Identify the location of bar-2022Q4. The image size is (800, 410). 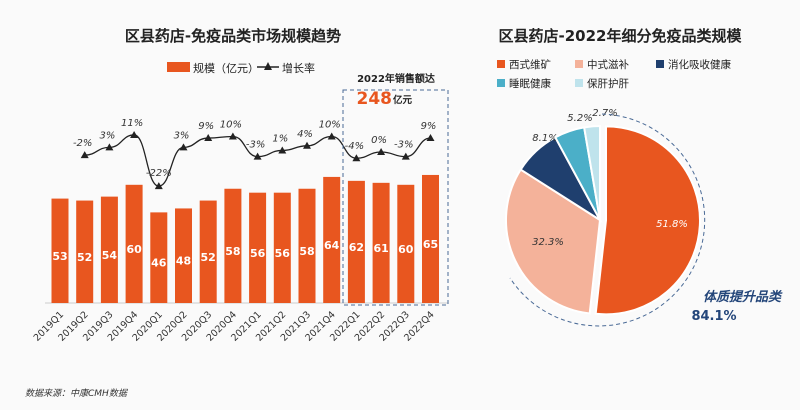
(430, 238).